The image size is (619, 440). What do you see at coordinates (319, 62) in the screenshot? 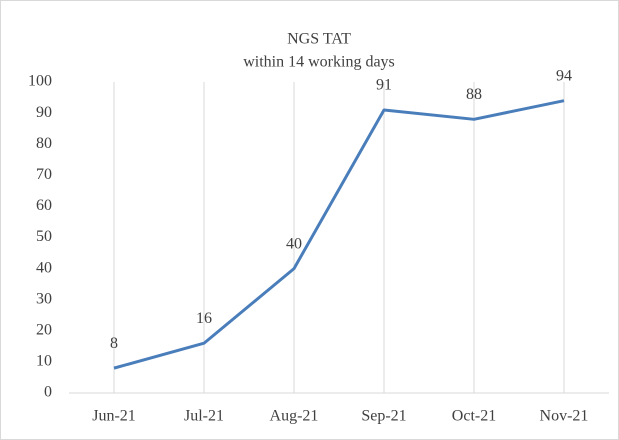
I see `chart-subtitle: within 14 working days` at bounding box center [319, 62].